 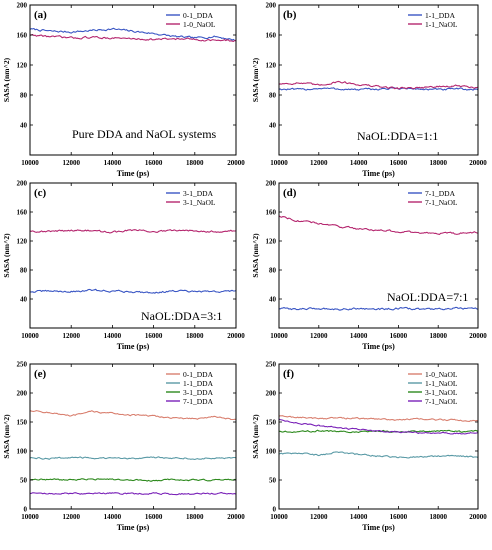 What do you see at coordinates (441, 383) in the screenshot?
I see `legend-entry: 1-1_NaOL` at bounding box center [441, 383].